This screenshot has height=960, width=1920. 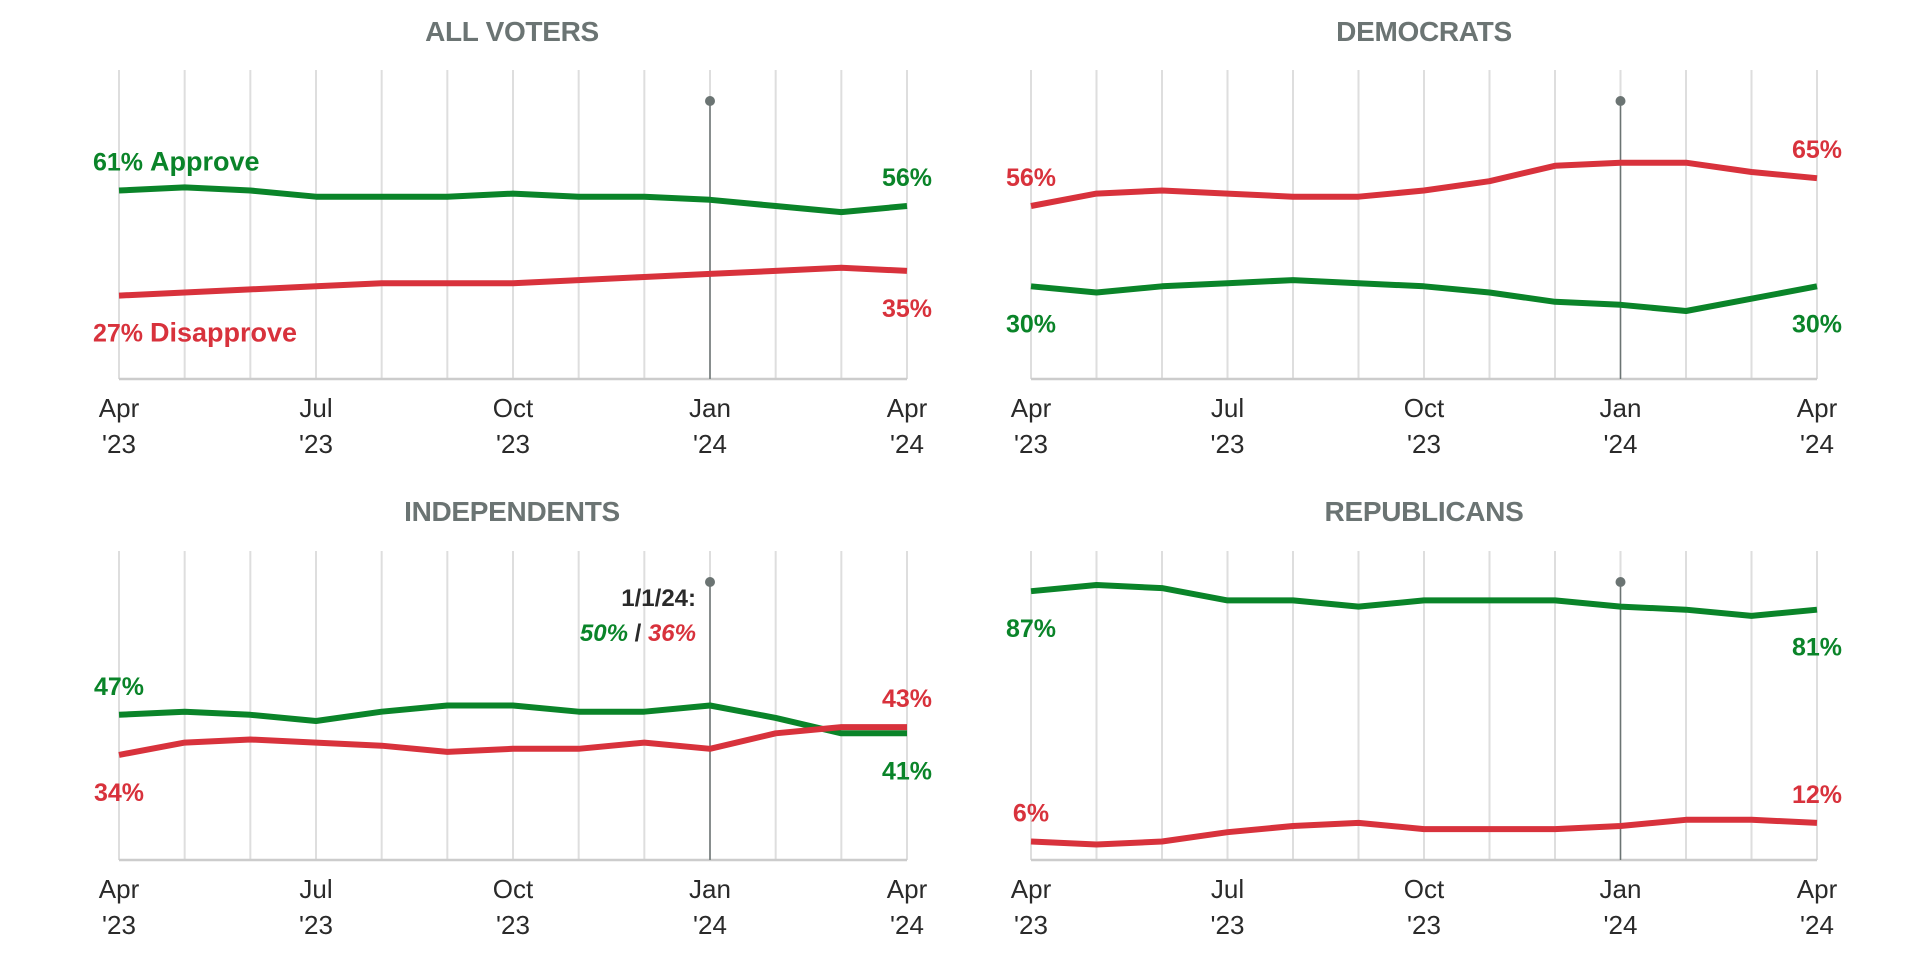 I want to click on value-label-approve: 87%, so click(x=1031, y=629).